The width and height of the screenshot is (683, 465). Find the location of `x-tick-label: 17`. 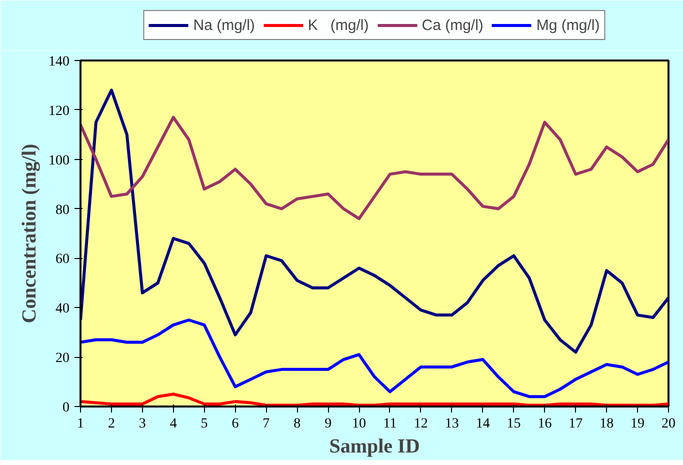

x-tick-label: 17 is located at coordinates (575, 424).